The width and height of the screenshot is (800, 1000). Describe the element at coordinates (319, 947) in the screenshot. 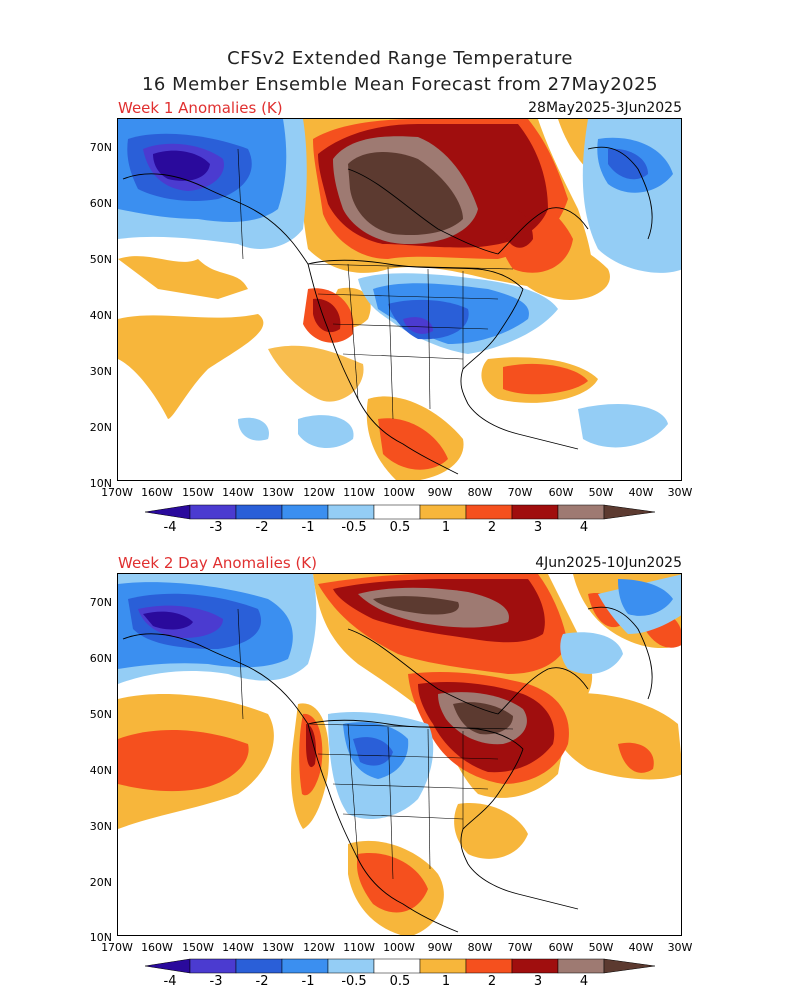

I see `p2-lon-120w: 120W` at that location.